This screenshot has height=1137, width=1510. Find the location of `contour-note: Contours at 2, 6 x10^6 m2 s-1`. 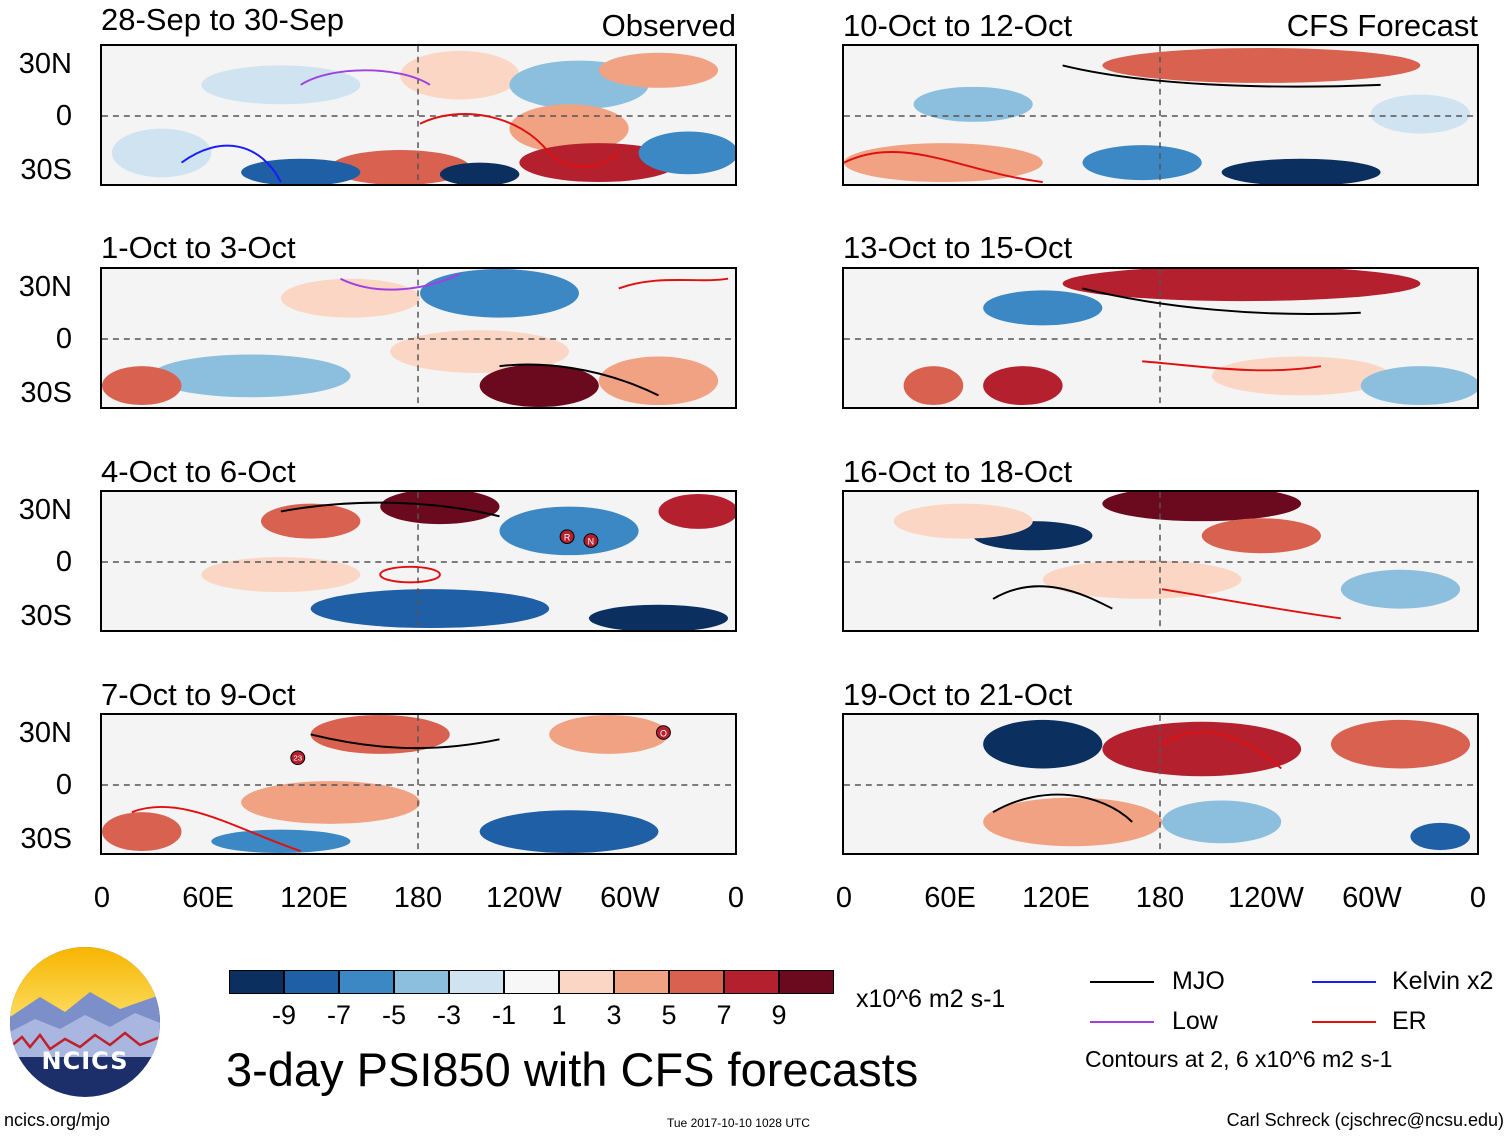

contour-note: Contours at 2, 6 x10^6 m2 s-1 is located at coordinates (1239, 1059).